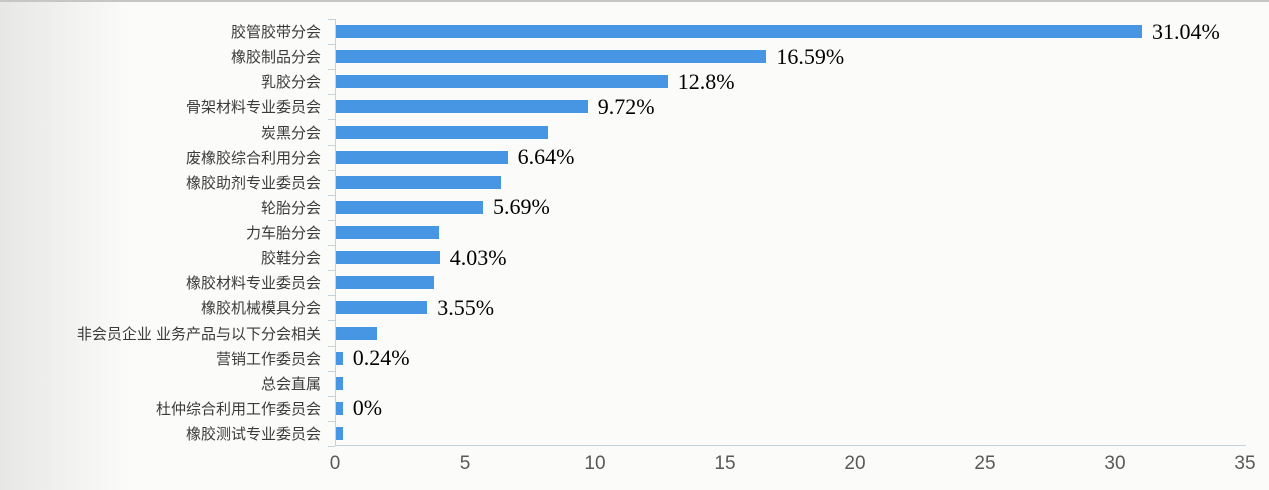 The image size is (1269, 490). I want to click on data-label: 9.72%, so click(626, 106).